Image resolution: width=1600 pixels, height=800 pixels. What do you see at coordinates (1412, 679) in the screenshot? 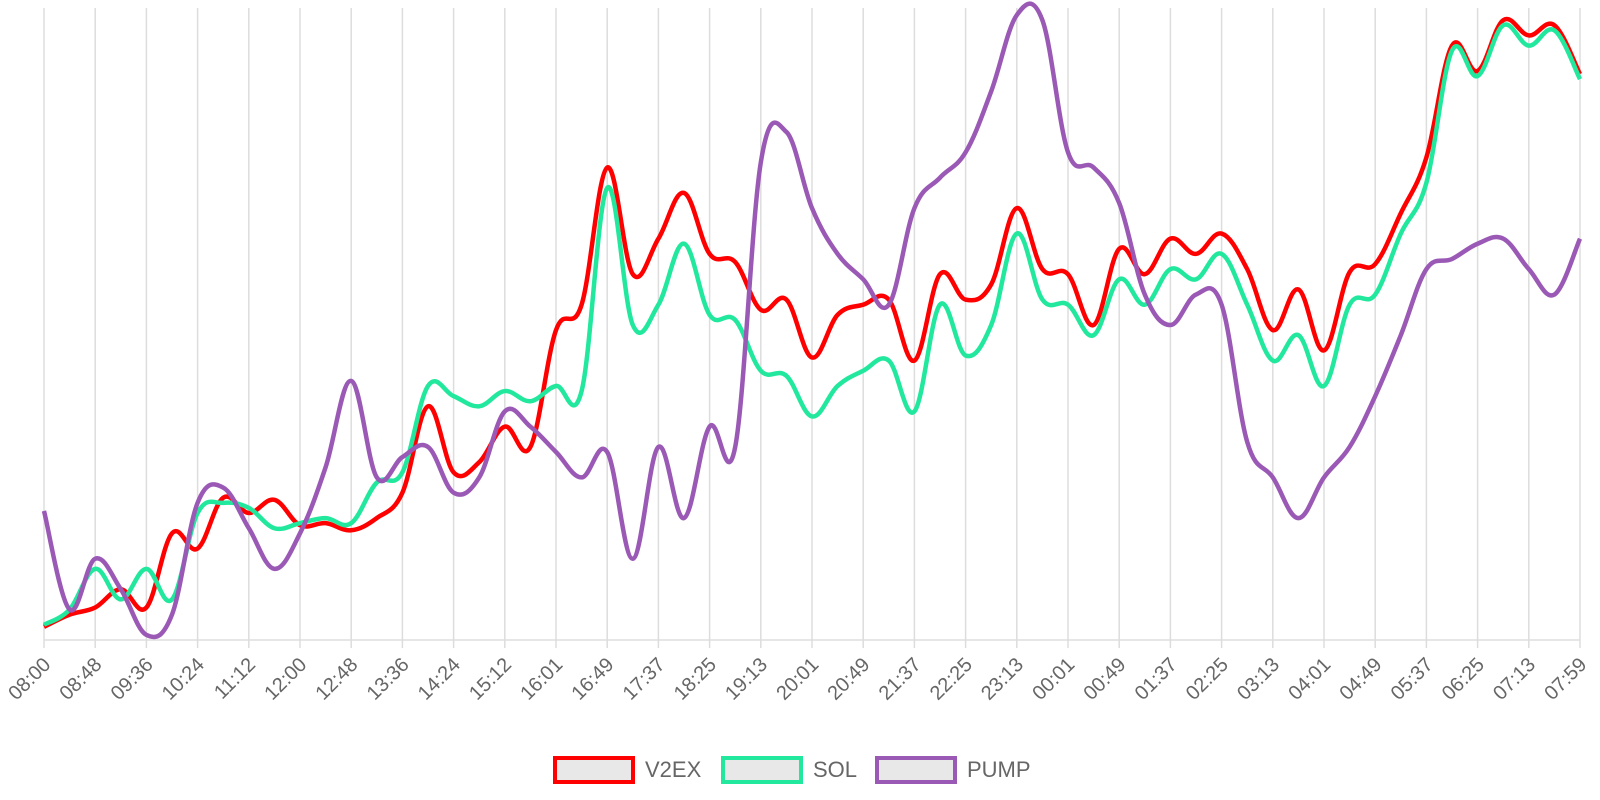
I see `x-tick-label: 05:37` at bounding box center [1412, 679].